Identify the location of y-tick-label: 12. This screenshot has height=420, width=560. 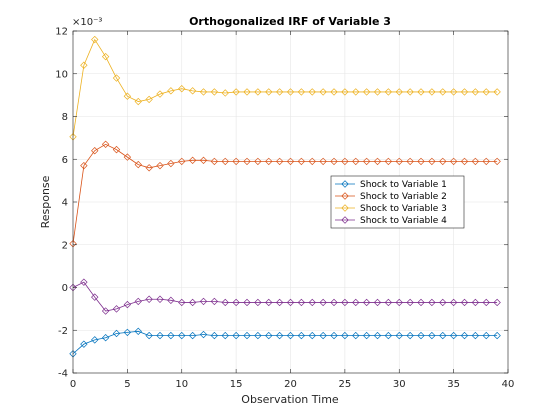
(61, 32).